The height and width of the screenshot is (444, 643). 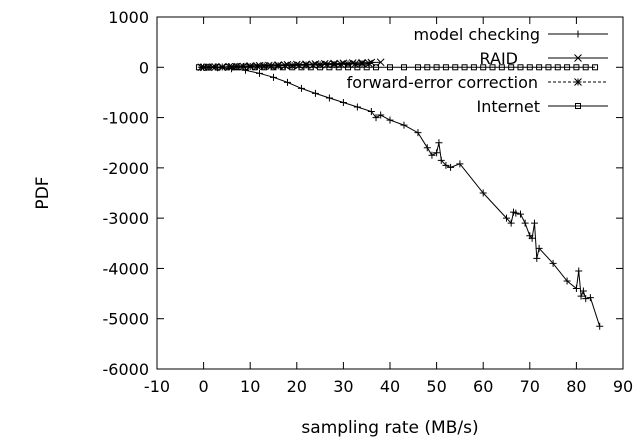 What do you see at coordinates (508, 106) in the screenshot?
I see `legend-label: Internet` at bounding box center [508, 106].